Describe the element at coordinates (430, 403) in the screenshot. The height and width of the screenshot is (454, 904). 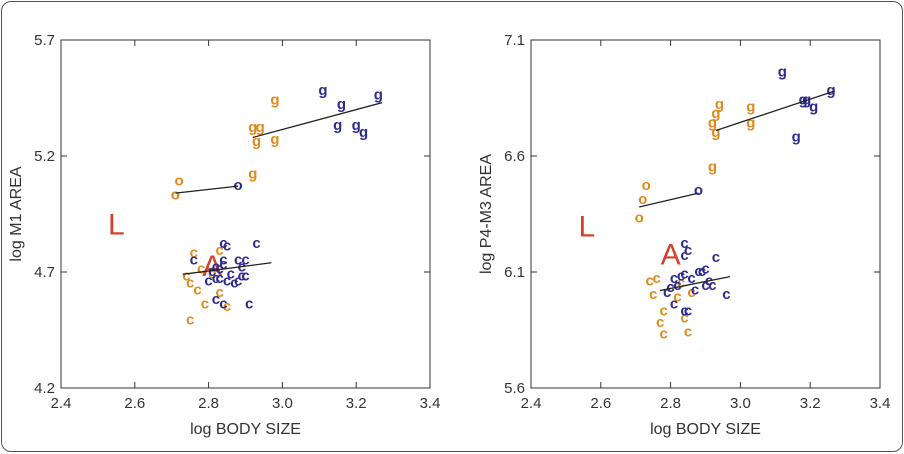
I see `x-tick-label: 3.4` at that location.